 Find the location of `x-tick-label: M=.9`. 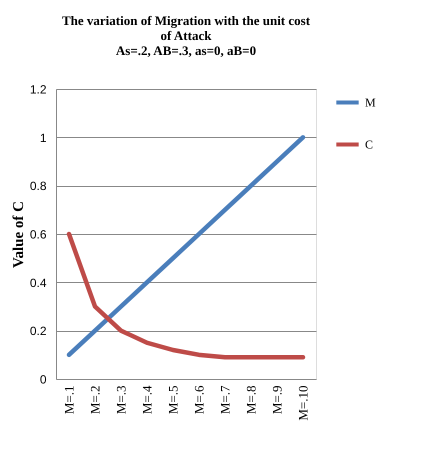

x-tick-label: M=.9 is located at coordinates (277, 400).